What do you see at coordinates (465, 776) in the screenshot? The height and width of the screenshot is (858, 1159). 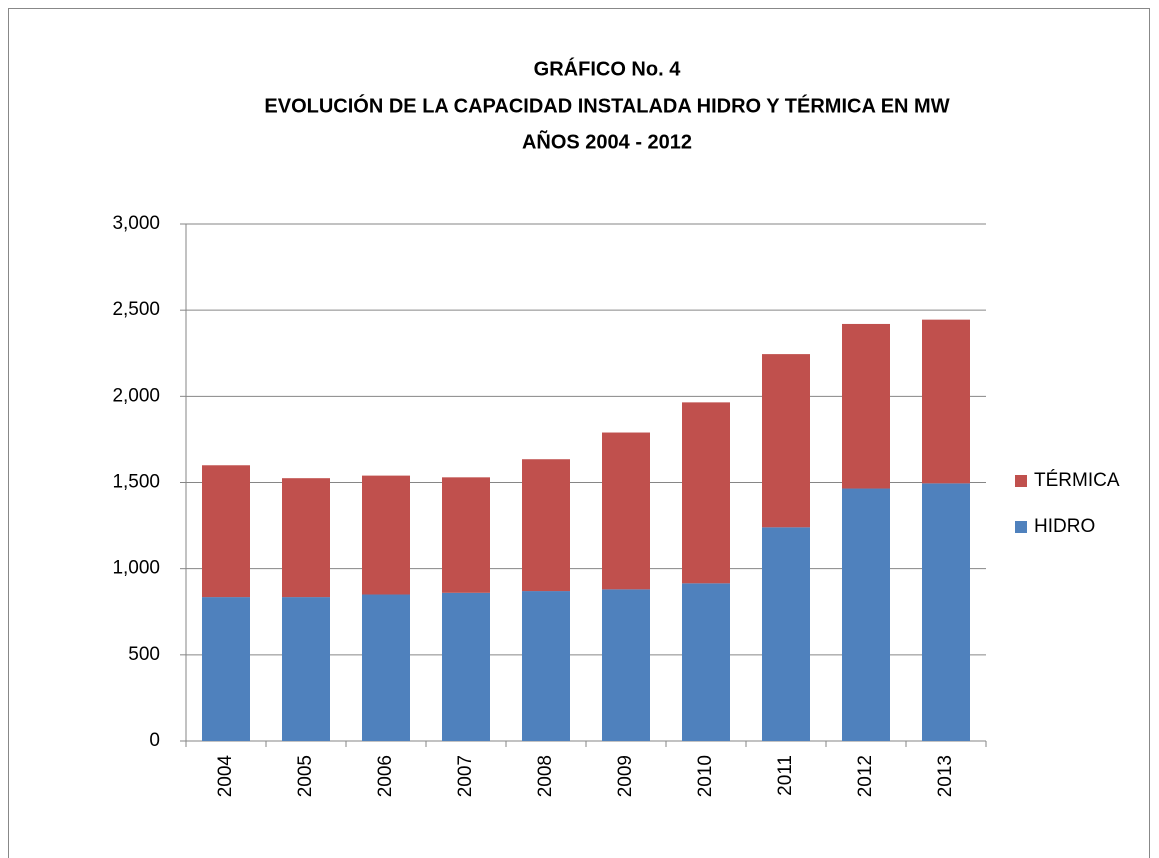 I see `x-tick-label: 2007` at bounding box center [465, 776].